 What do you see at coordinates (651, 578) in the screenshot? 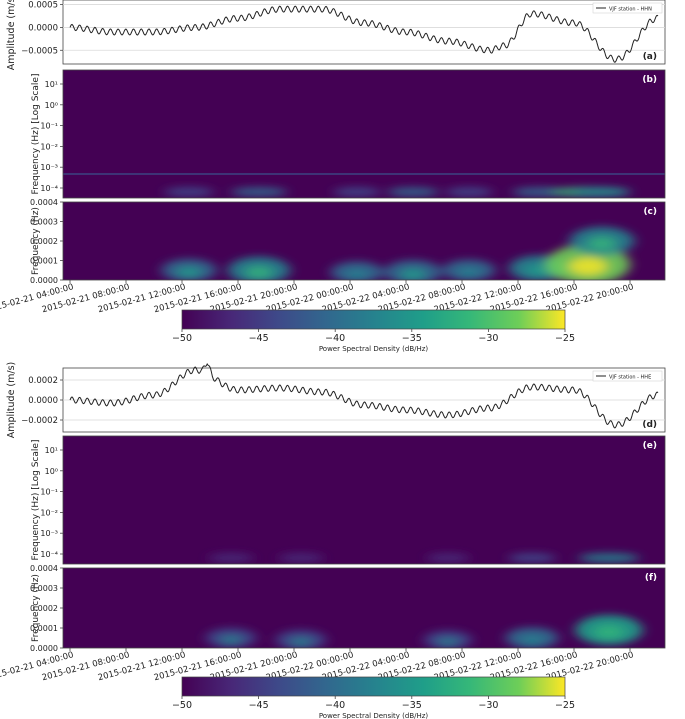
I see `panel-label: (f)` at bounding box center [651, 578].